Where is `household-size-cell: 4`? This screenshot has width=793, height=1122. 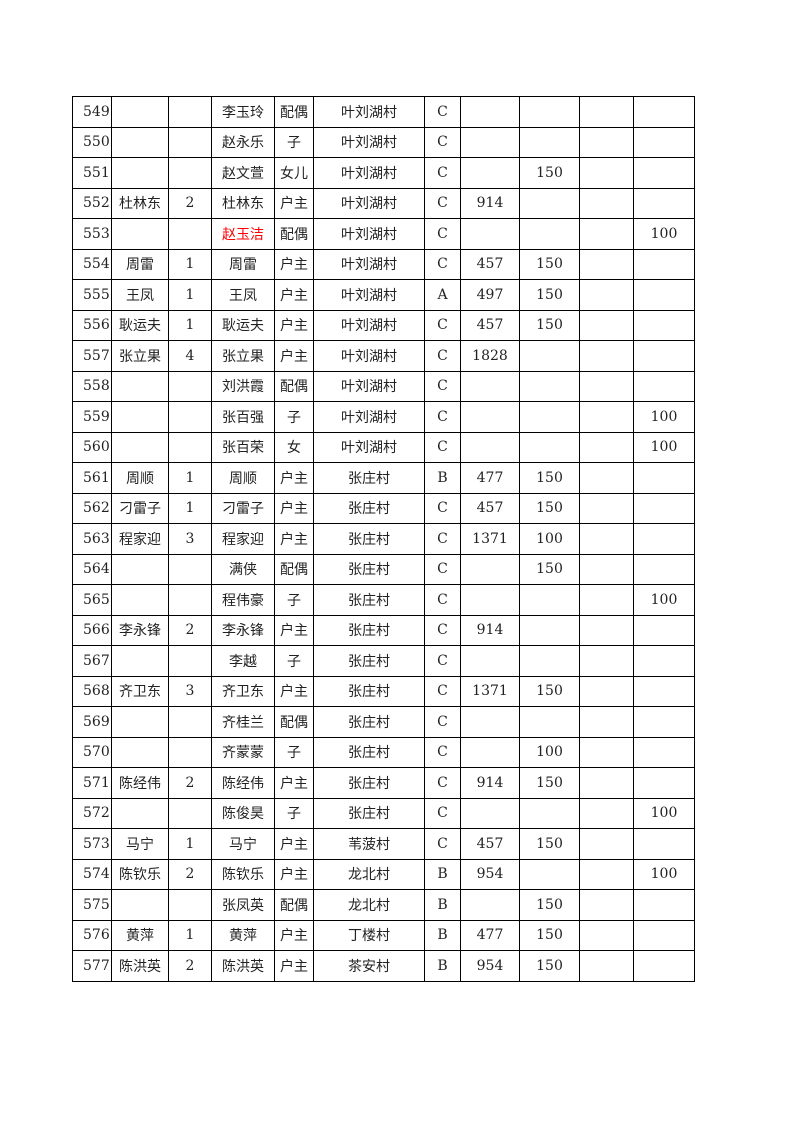 household-size-cell: 4 is located at coordinates (190, 356).